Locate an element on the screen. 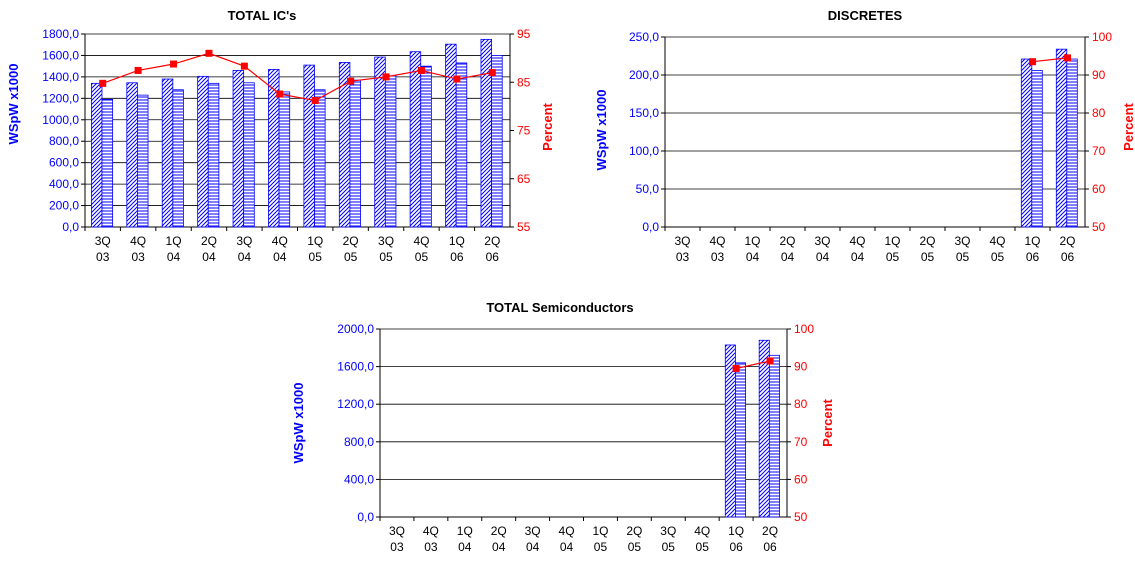 This screenshot has width=1135, height=567. left-tick-label: 200,0 is located at coordinates (64, 206).